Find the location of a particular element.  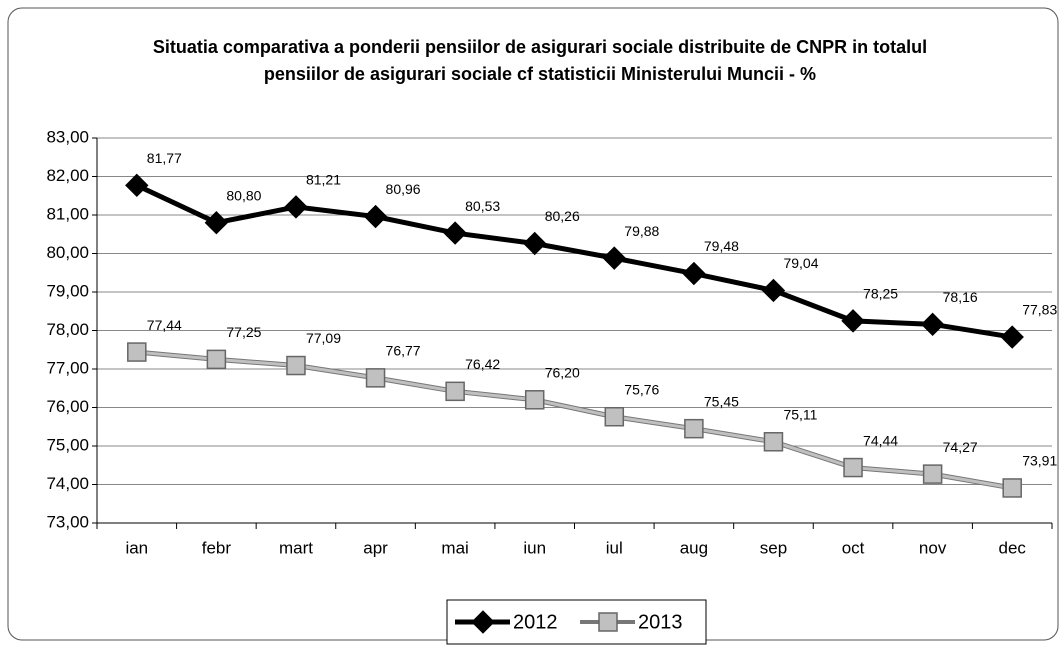

data-label: 77,25 is located at coordinates (243, 332).